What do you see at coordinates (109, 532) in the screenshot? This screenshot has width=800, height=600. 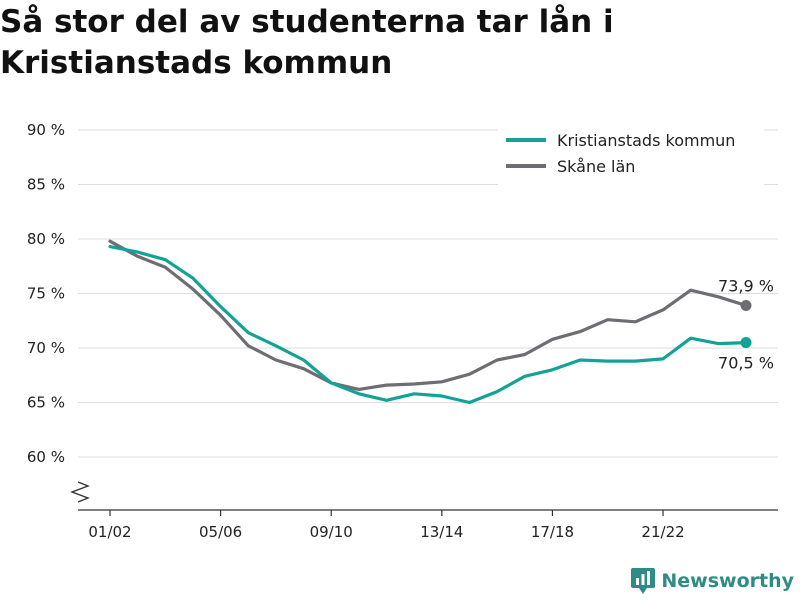 I see `x-tick-label: 01/02` at bounding box center [109, 532].